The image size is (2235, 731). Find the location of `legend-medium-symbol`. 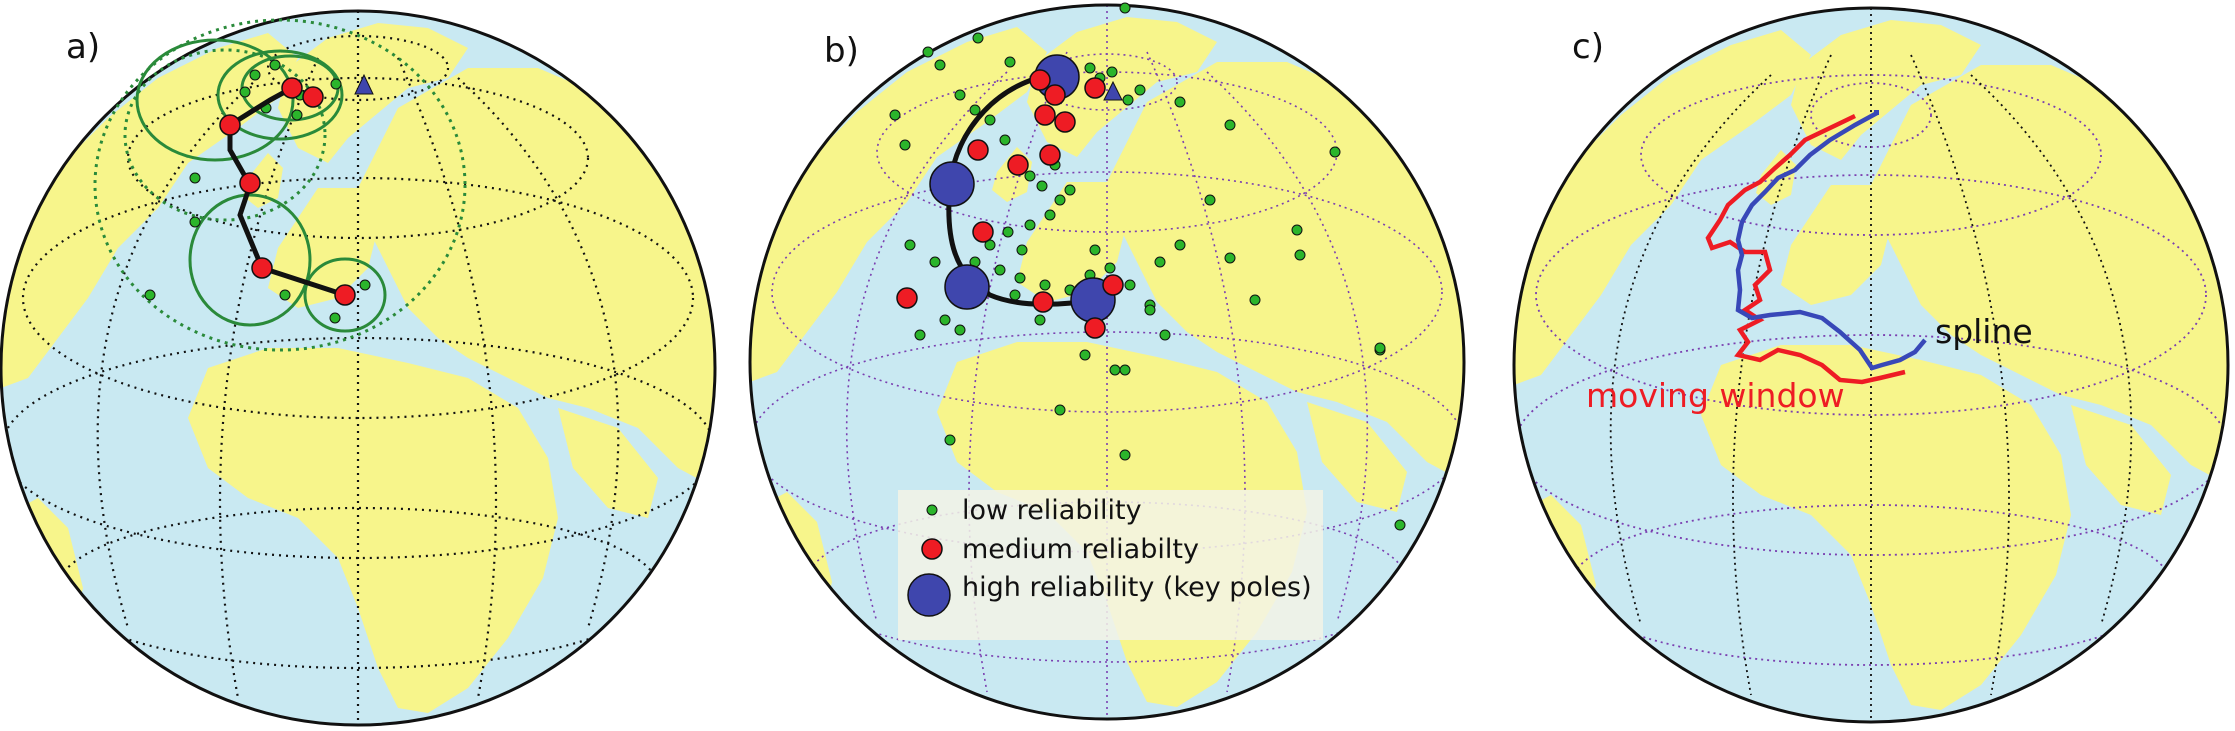

legend-medium-symbol is located at coordinates (932, 549).